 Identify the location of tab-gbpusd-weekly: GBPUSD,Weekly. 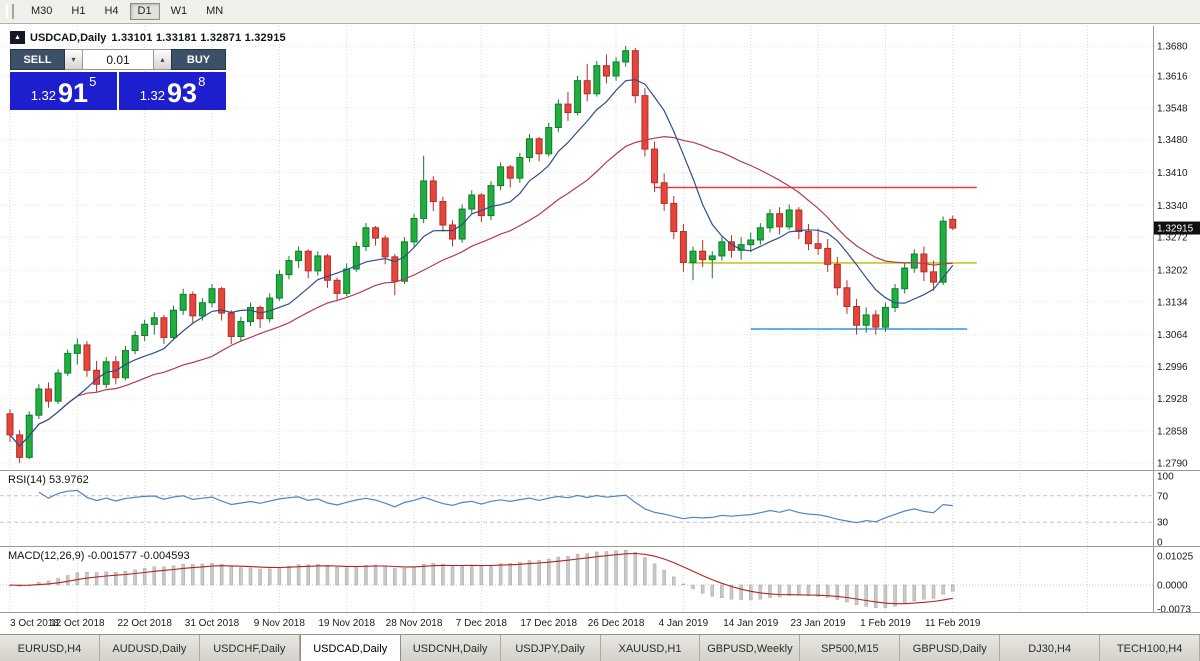
(750, 648).